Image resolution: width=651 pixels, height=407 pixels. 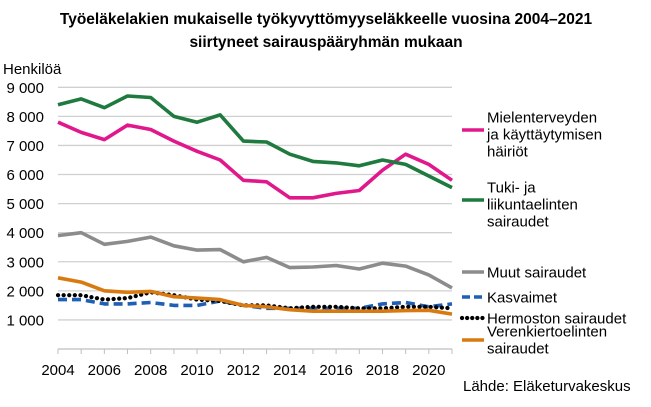 What do you see at coordinates (196, 370) in the screenshot?
I see `x-tick-label: 2010` at bounding box center [196, 370].